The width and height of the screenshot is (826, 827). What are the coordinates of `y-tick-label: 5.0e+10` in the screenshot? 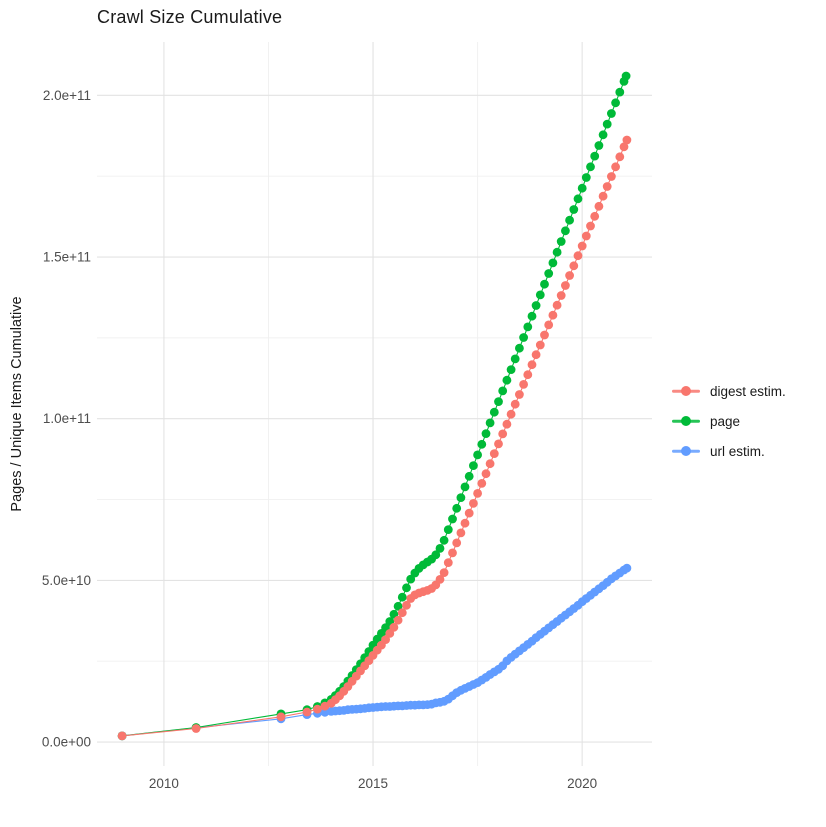 It's located at (66, 580).